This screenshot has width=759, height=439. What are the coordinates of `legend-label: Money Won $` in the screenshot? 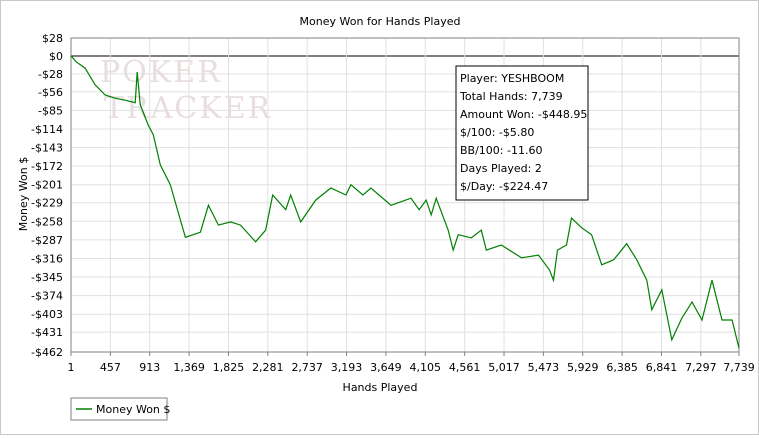 It's located at (133, 409).